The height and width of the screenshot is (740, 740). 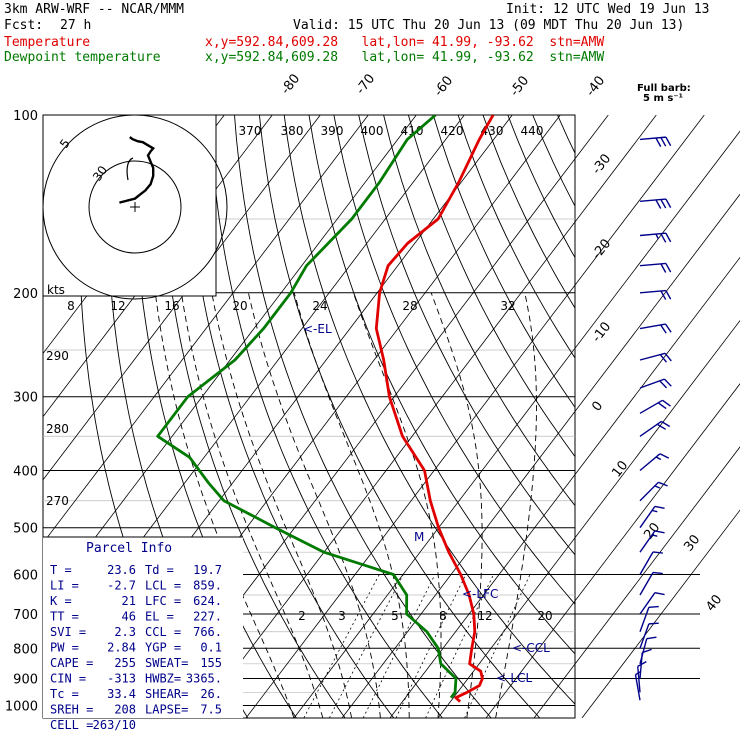 What do you see at coordinates (601, 164) in the screenshot?
I see `isotherm-label--30: -30` at bounding box center [601, 164].